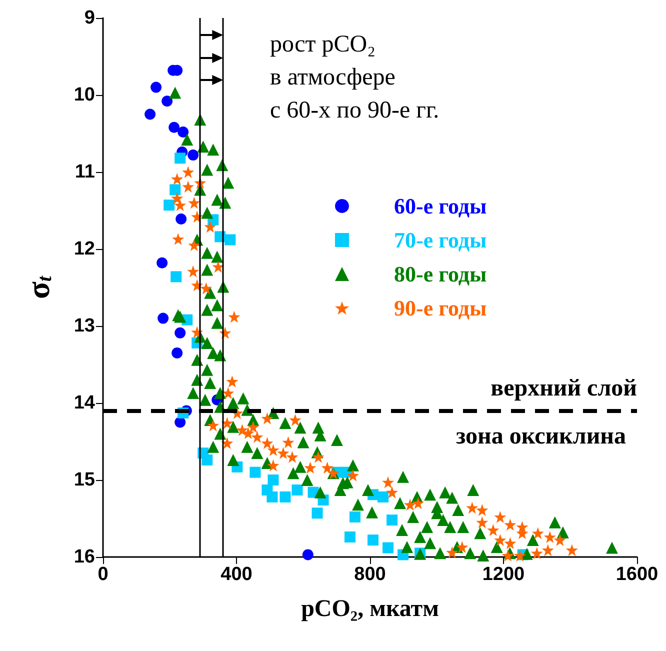 Image resolution: width=666 pixels, height=651 pixels. Describe the element at coordinates (503, 574) in the screenshot. I see `x-tick-label: 1200` at that location.